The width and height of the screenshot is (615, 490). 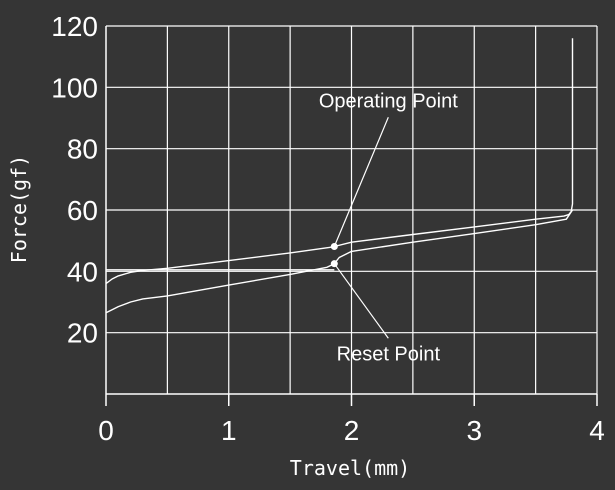 I want to click on annotation-label: Reset Point, so click(x=389, y=354).